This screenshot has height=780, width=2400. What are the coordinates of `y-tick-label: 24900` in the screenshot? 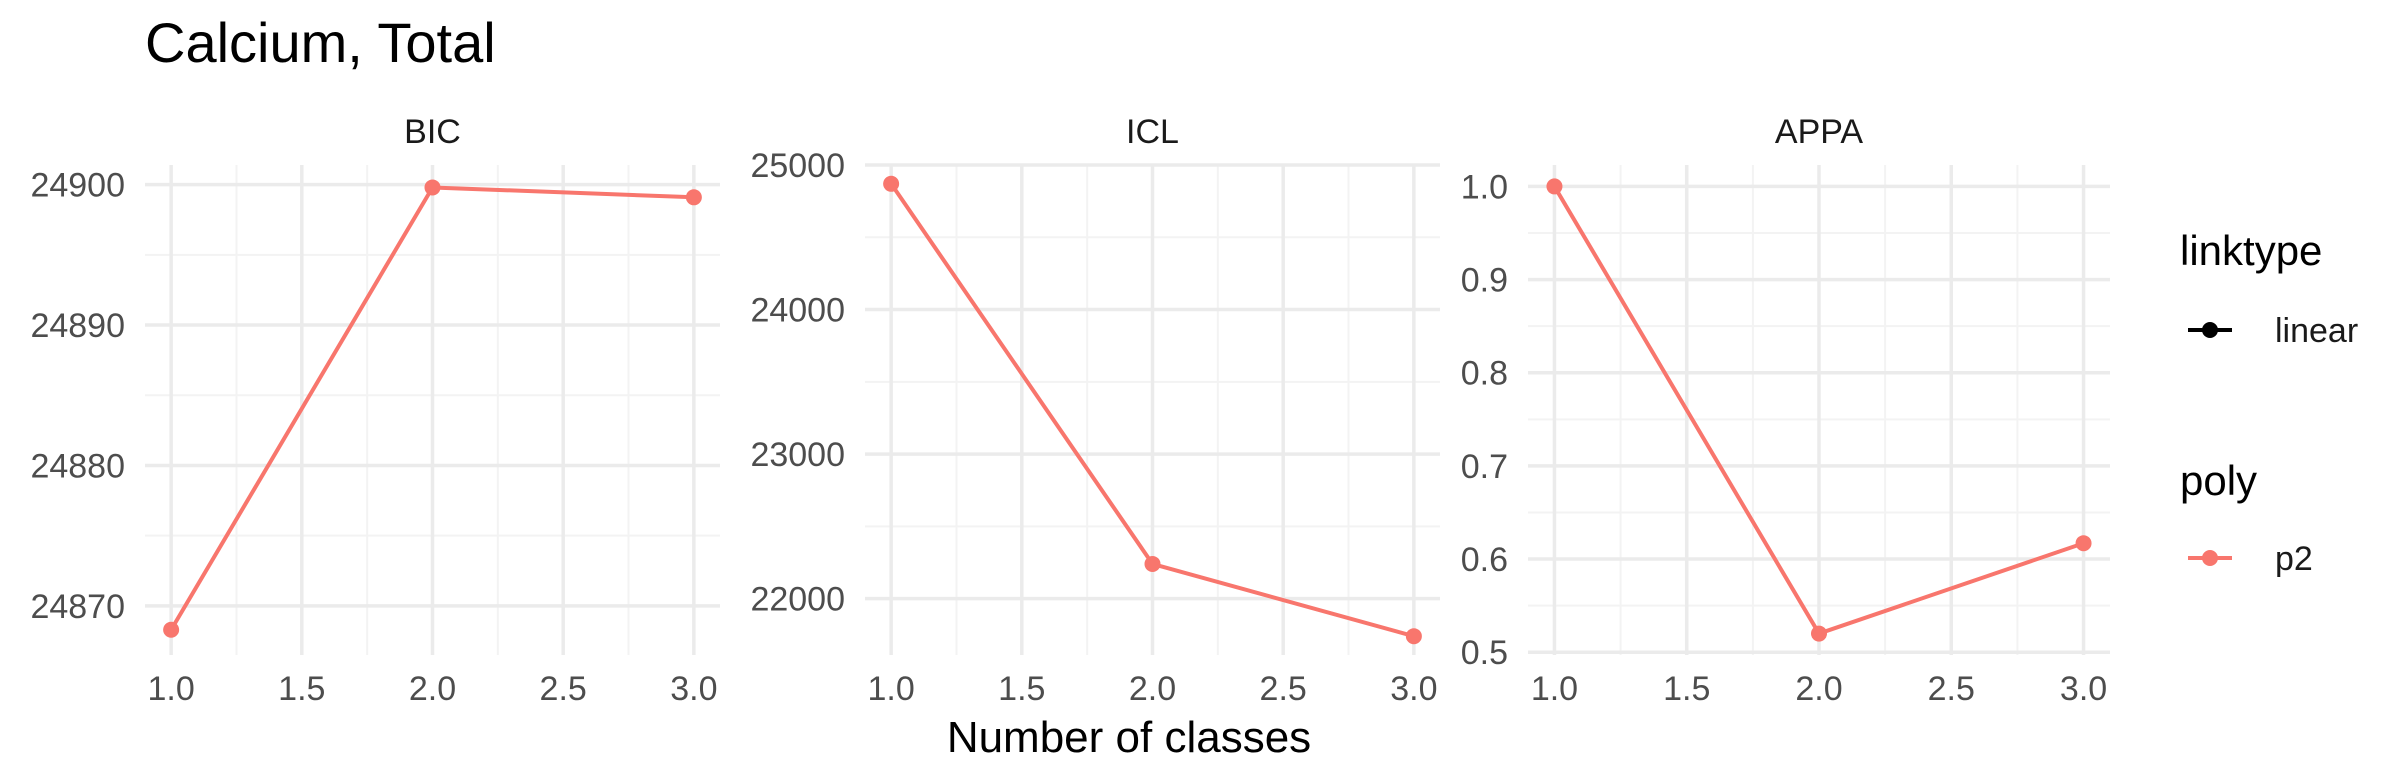 It's located at (77, 186).